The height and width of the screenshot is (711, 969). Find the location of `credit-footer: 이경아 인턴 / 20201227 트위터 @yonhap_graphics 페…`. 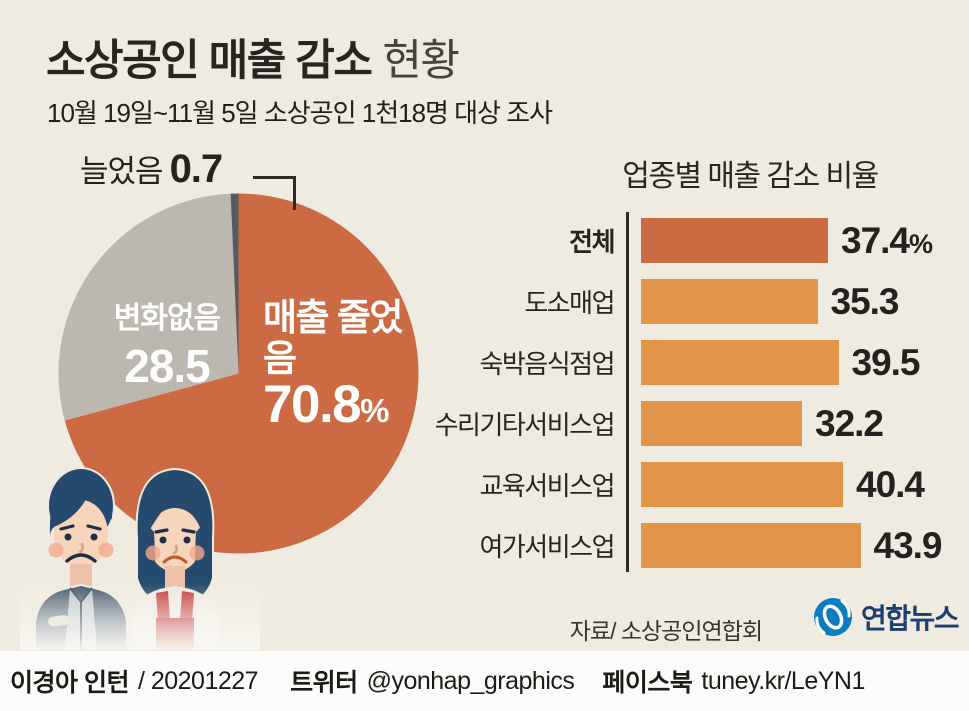

credit-footer: 이경아 인턴 / 20201227 트위터 @yonhap_graphics 페… is located at coordinates (484, 681).